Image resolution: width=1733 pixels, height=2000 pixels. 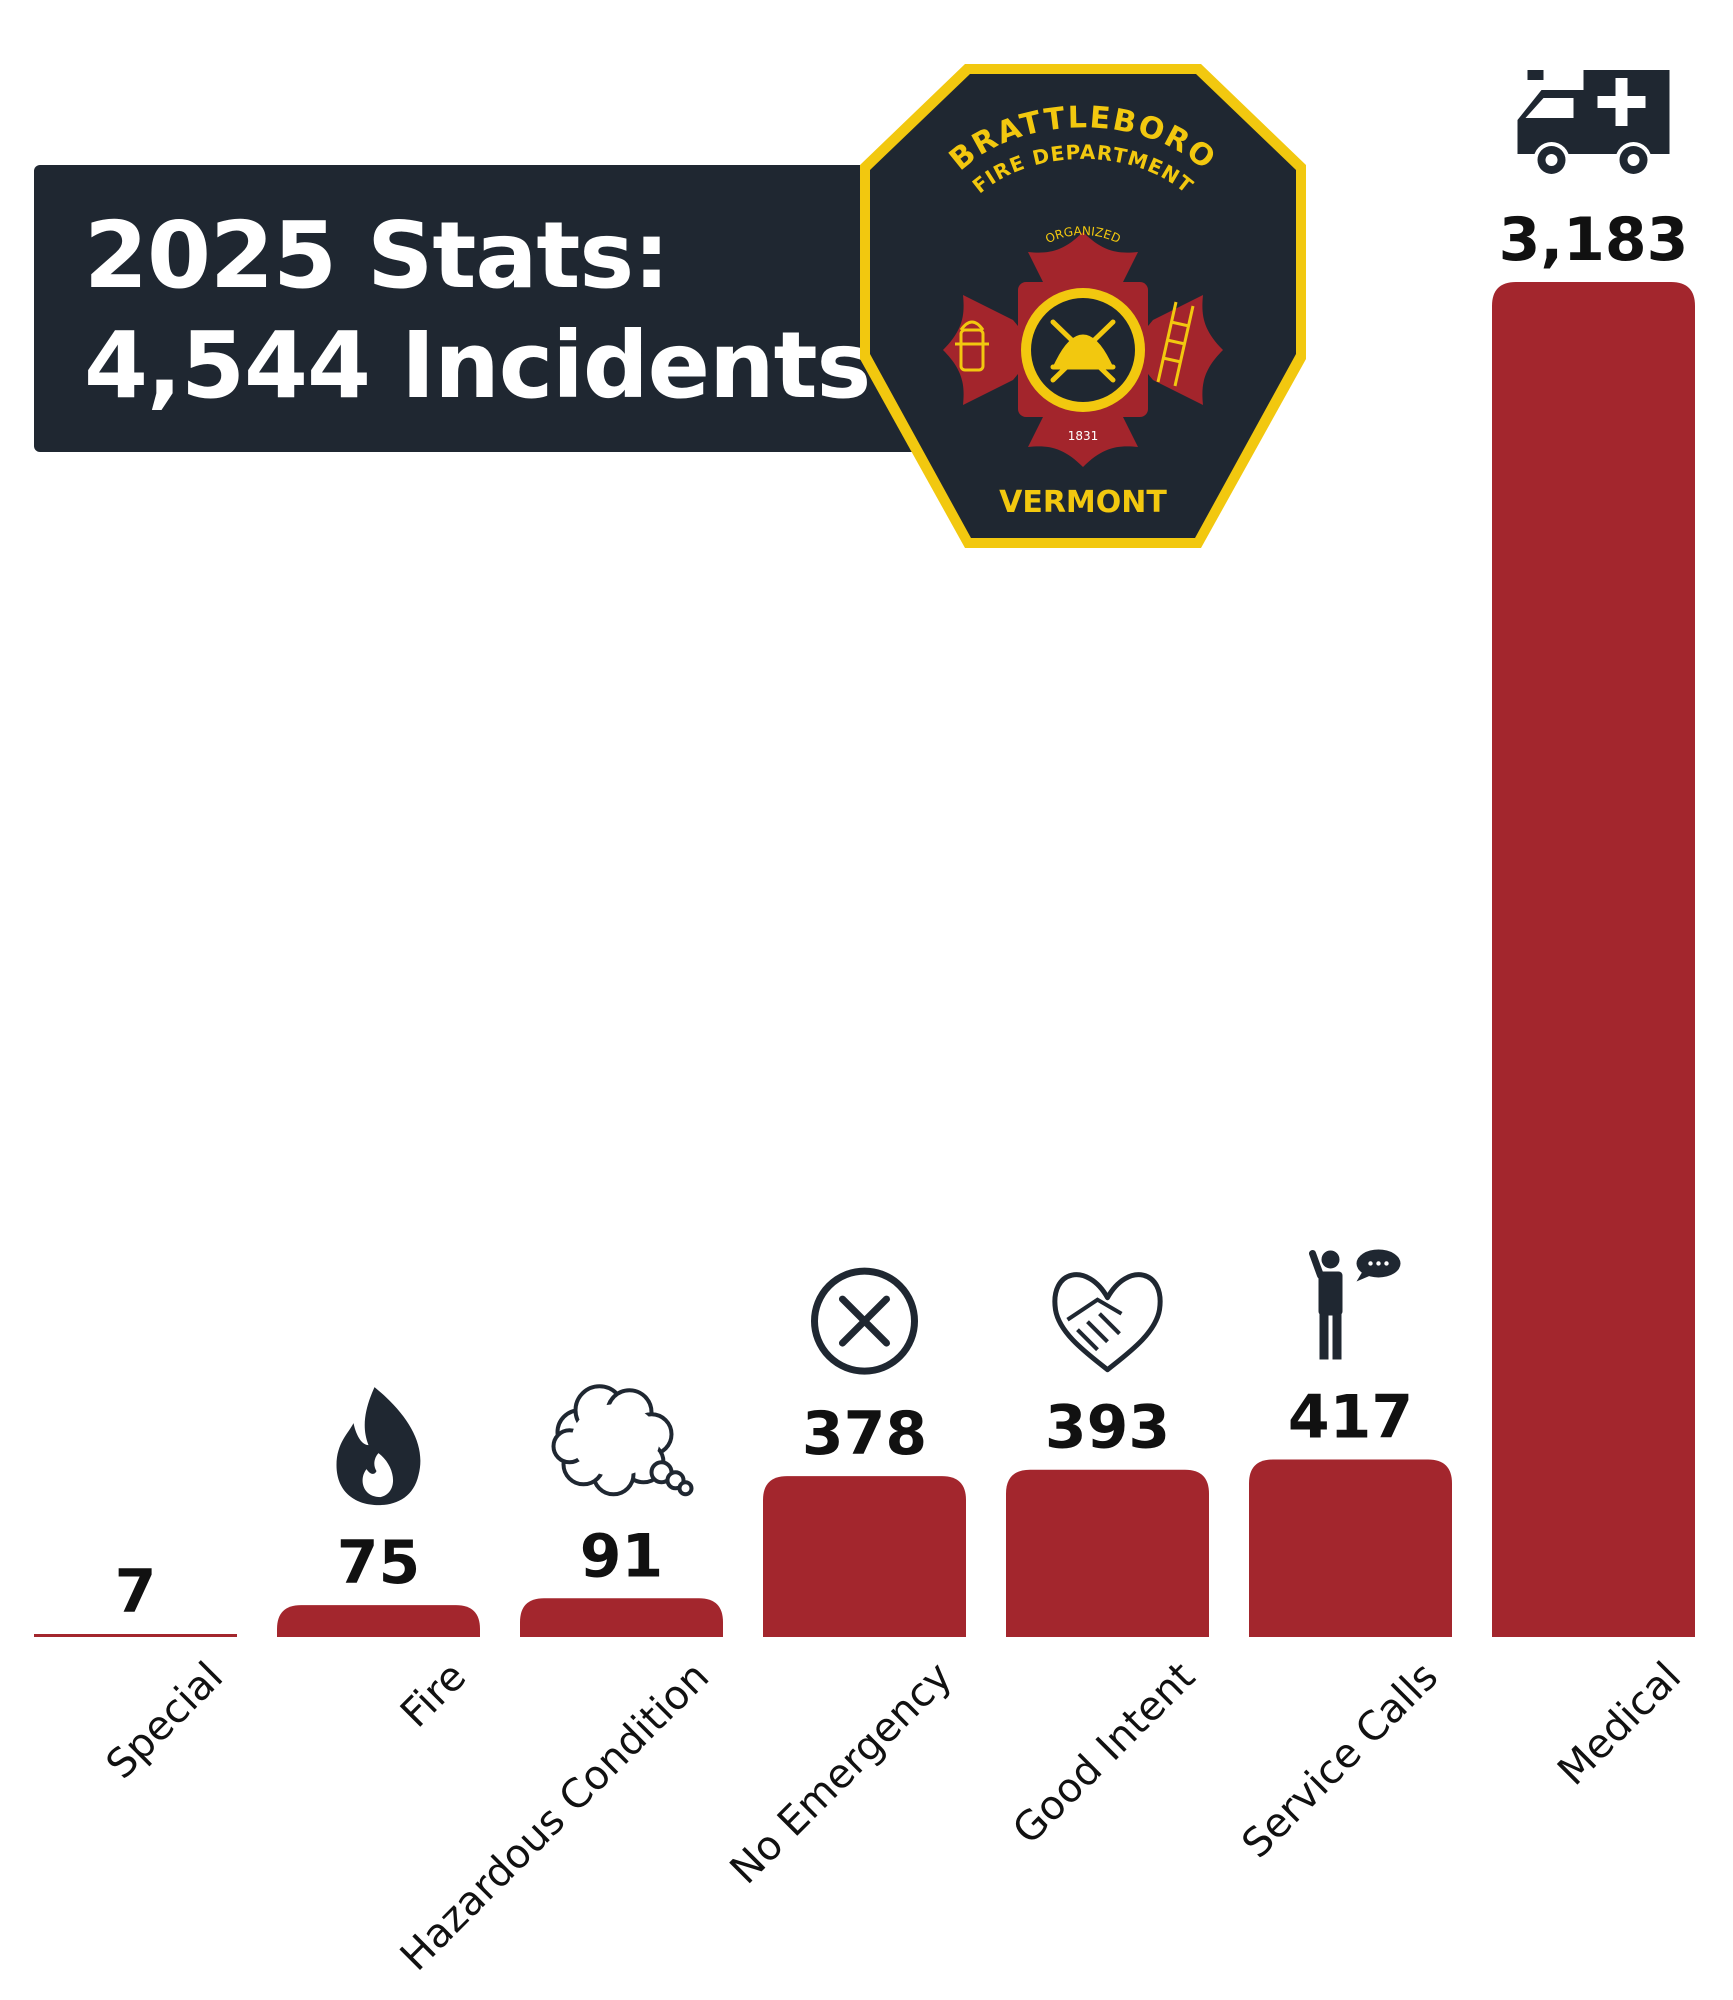 I want to click on chart-title-line-2: 4,544 Incidents, so click(x=477, y=365).